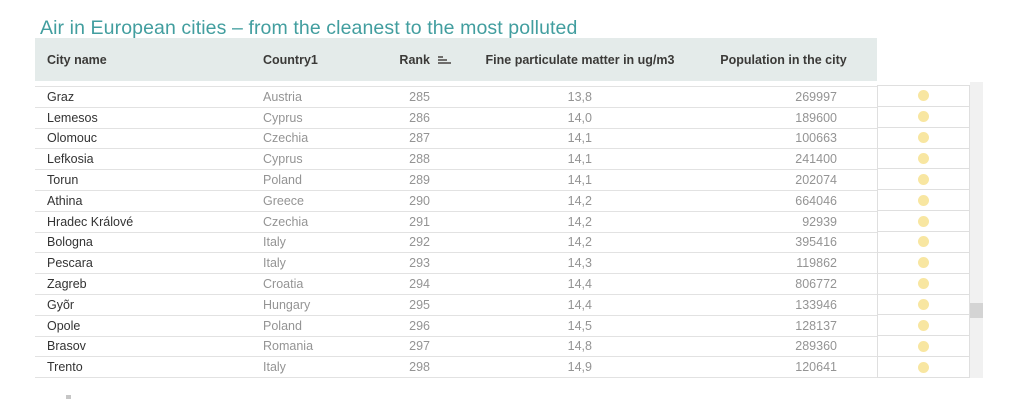  I want to click on table-row: Lefkosia Cyprus 288 14,1 241400, so click(456, 160).